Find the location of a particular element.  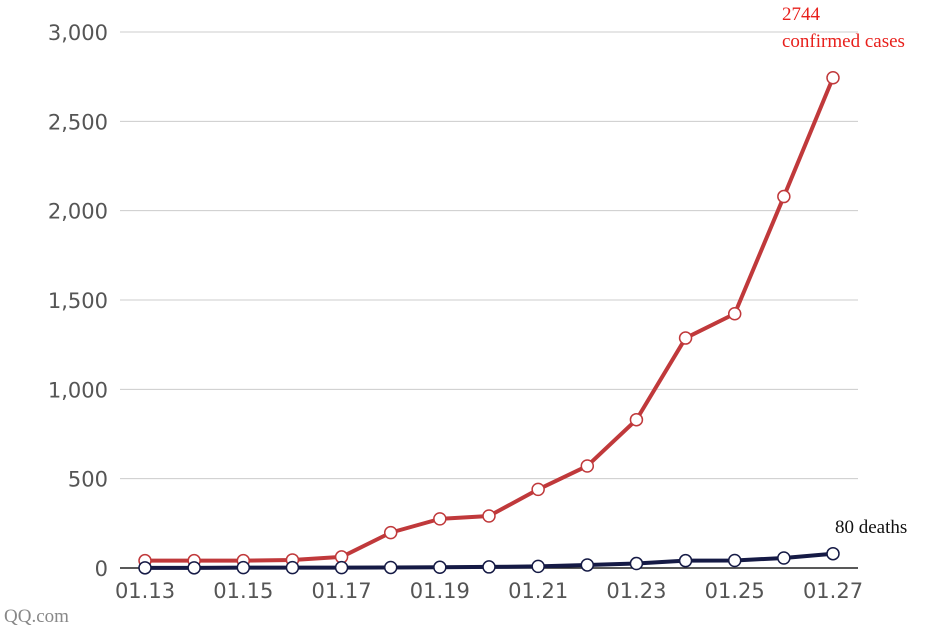

x-tick-label: 01.27 is located at coordinates (833, 591).